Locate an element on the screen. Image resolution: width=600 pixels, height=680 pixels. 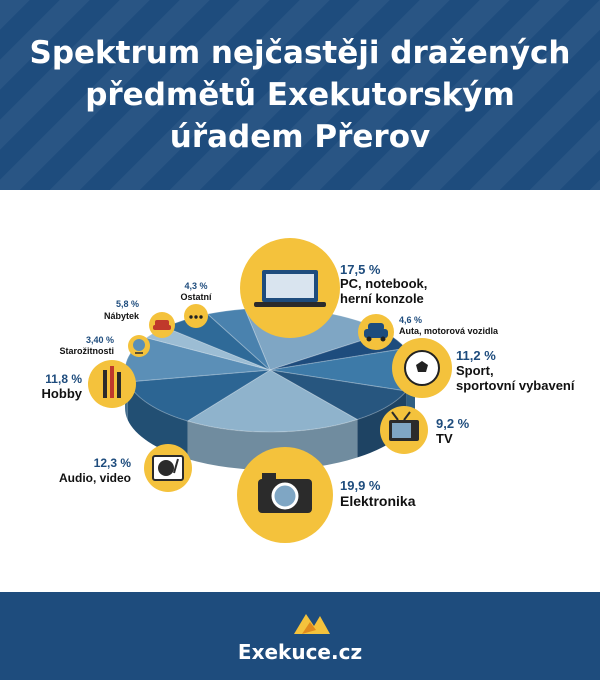
title-line-3: úřadem Přerov is located at coordinates (300, 137).